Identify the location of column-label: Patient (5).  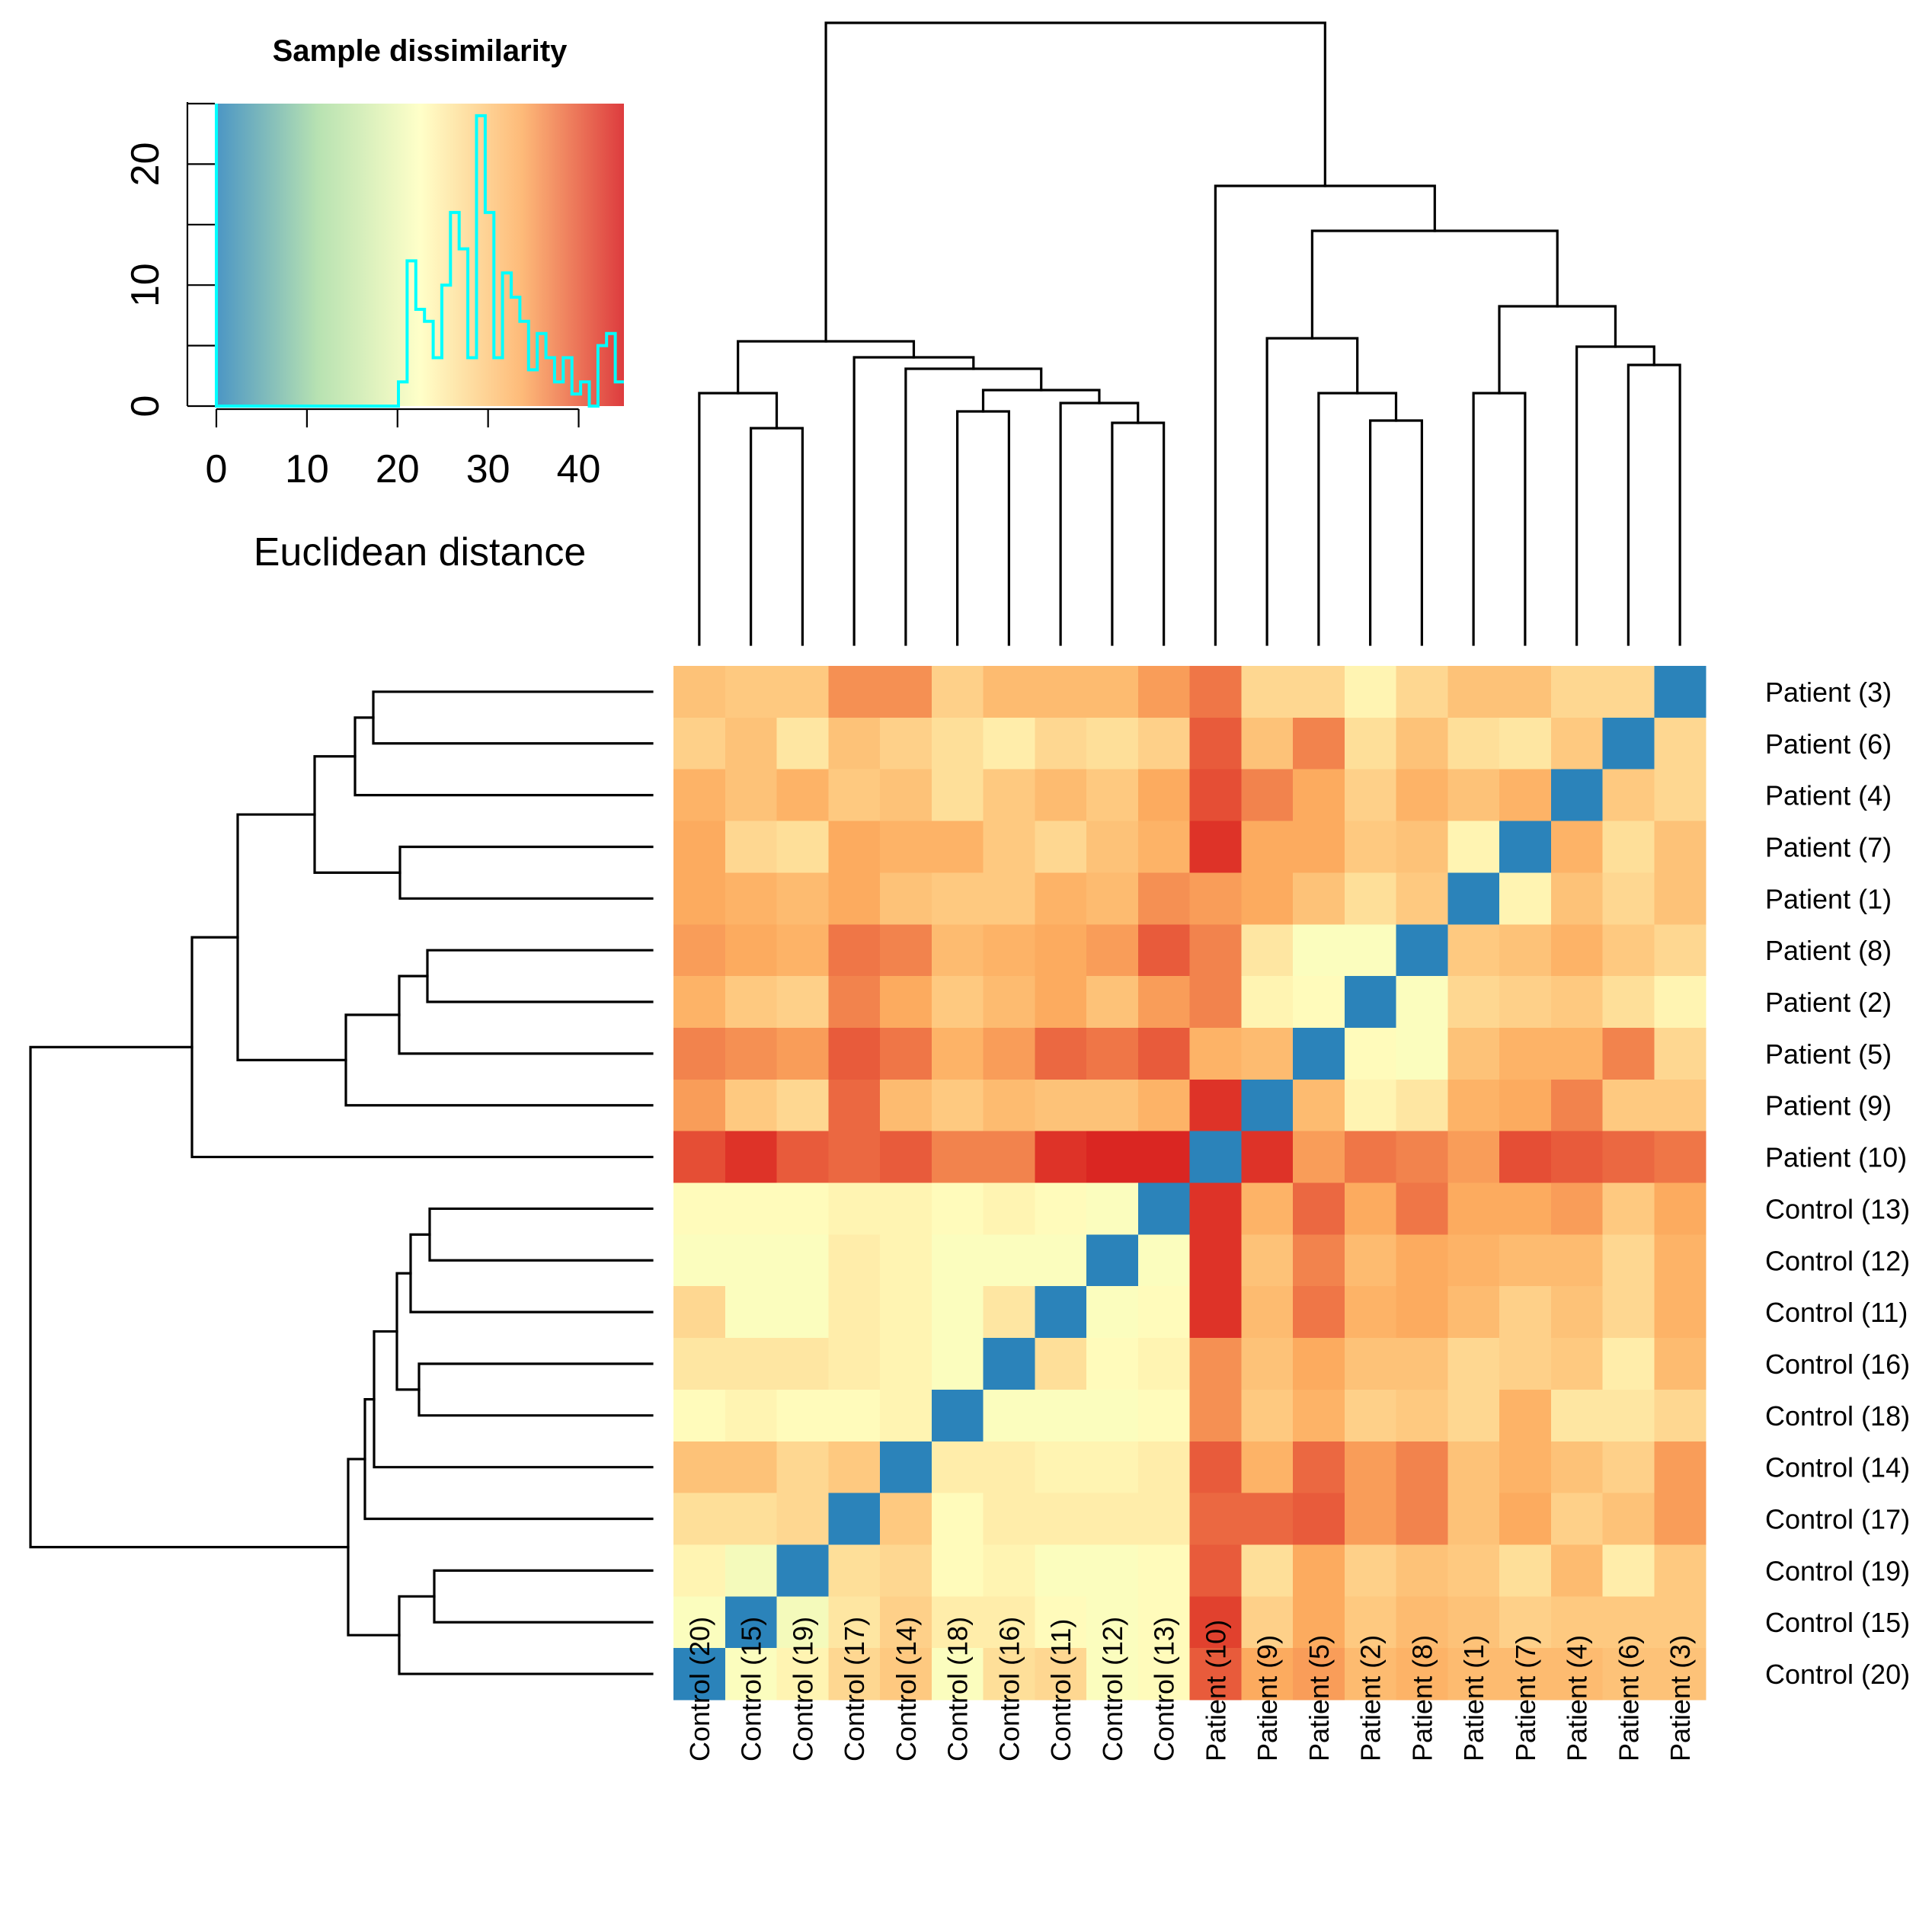
(1319, 1698).